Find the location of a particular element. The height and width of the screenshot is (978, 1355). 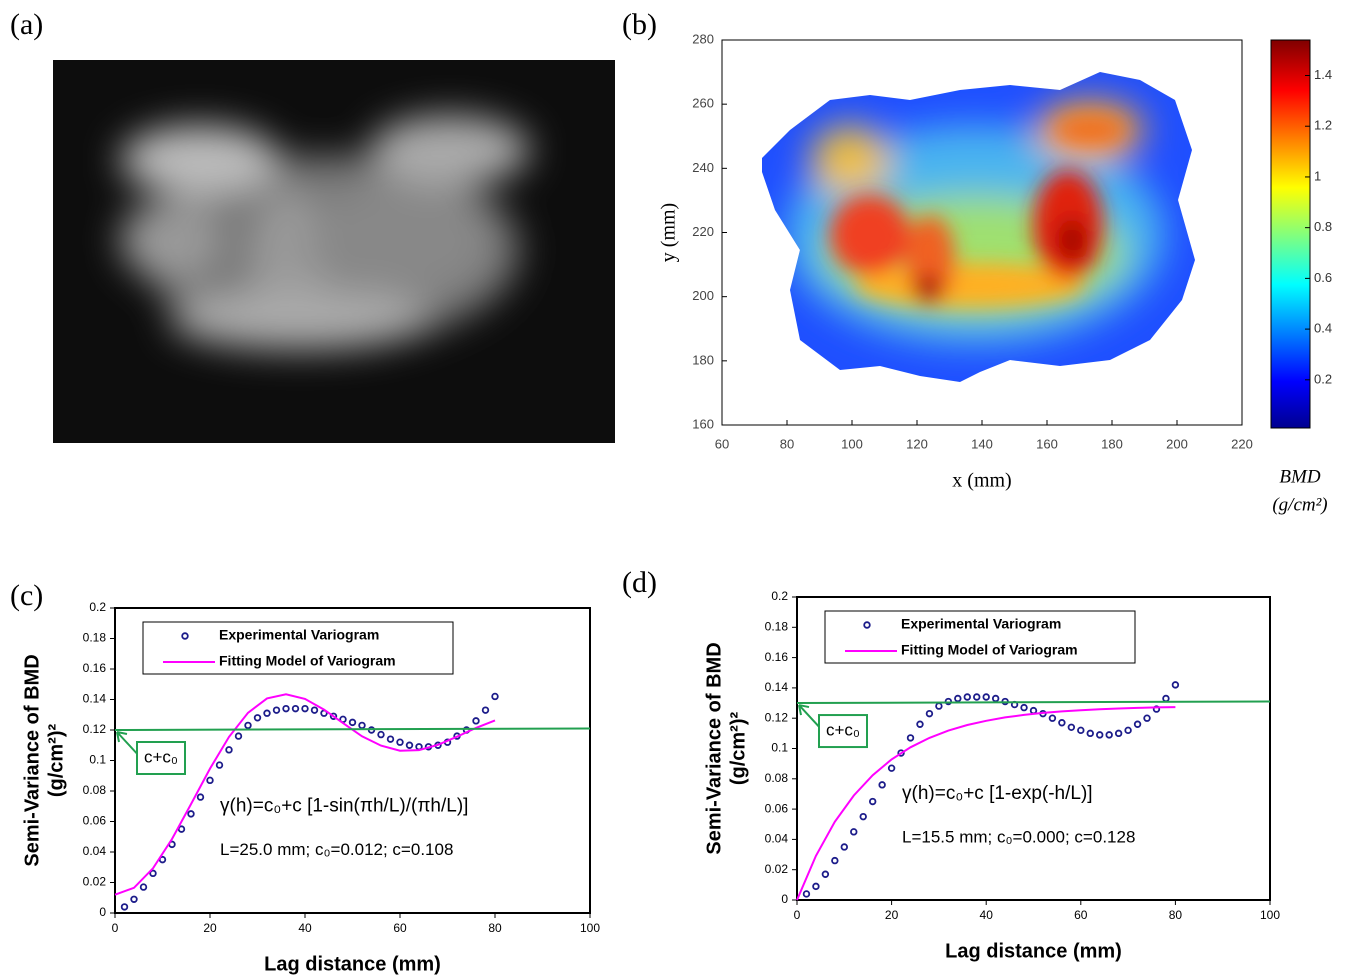

x-axis-label: x (mm) is located at coordinates (981, 481).